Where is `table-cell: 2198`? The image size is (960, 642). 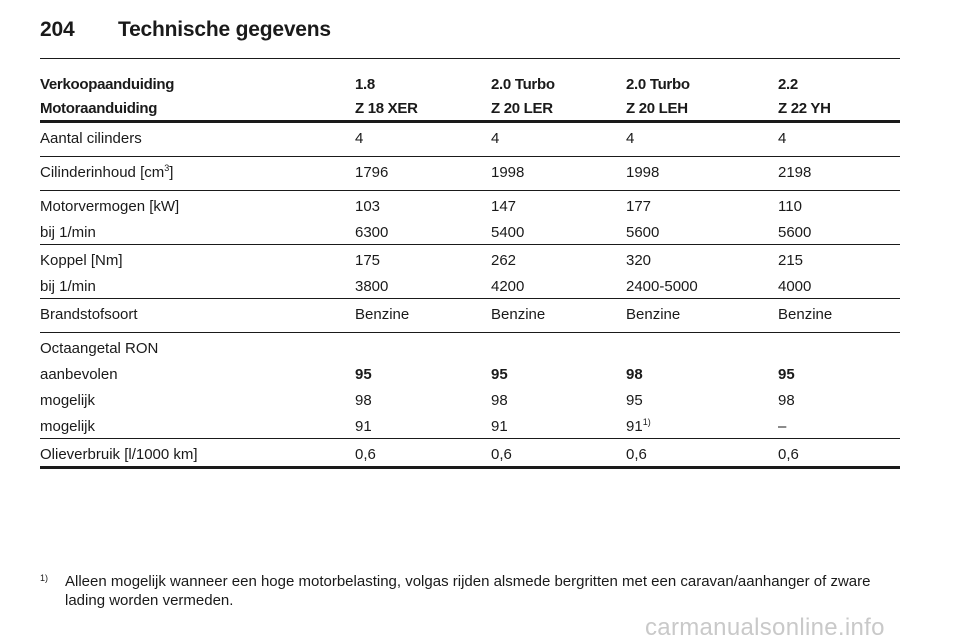
table-cell: 2198 is located at coordinates (795, 172).